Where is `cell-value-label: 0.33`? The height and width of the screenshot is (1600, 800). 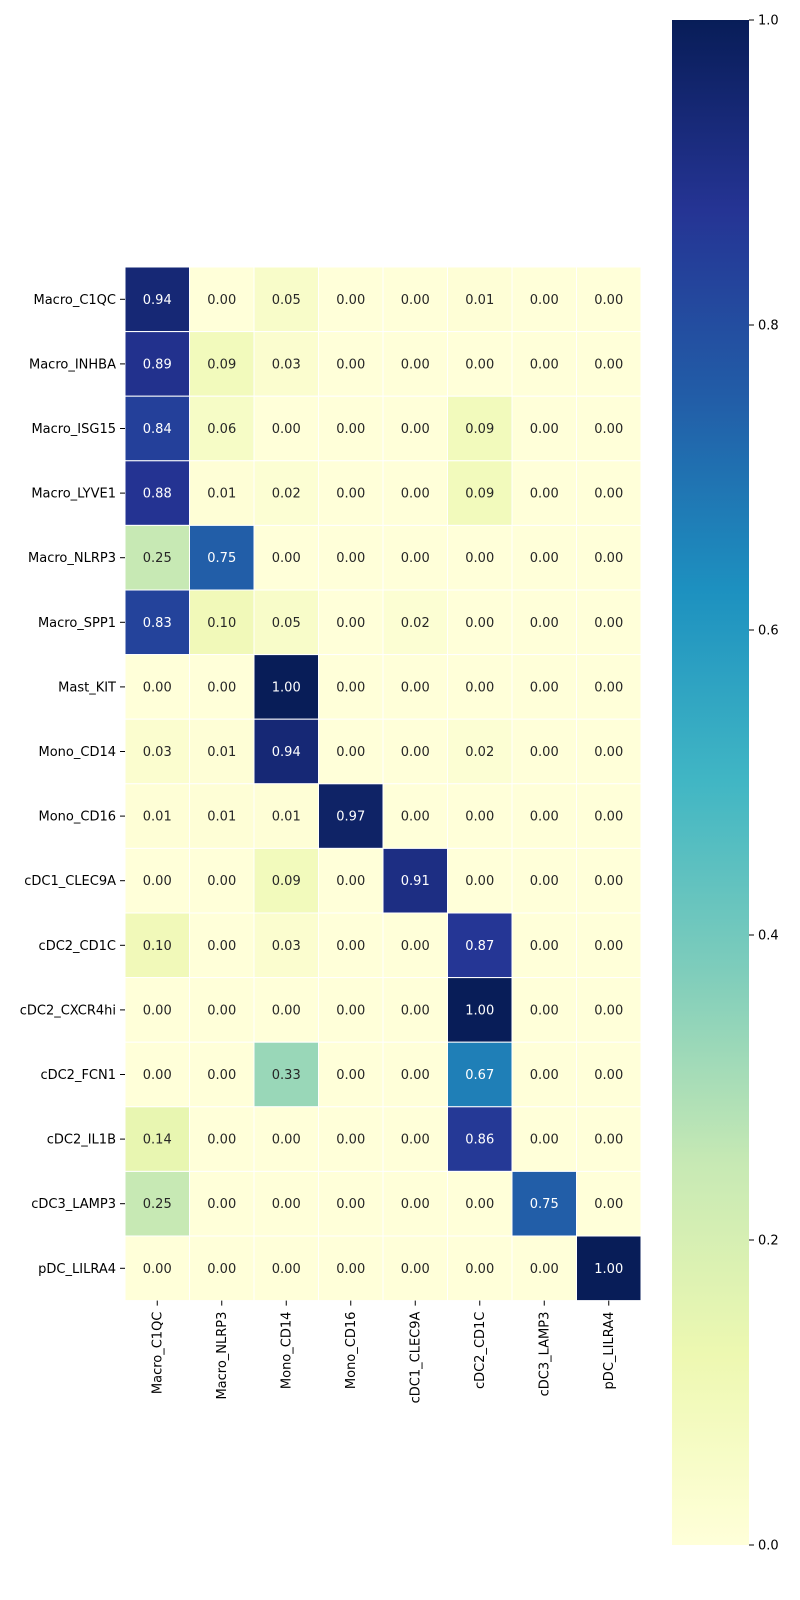 cell-value-label: 0.33 is located at coordinates (286, 1075).